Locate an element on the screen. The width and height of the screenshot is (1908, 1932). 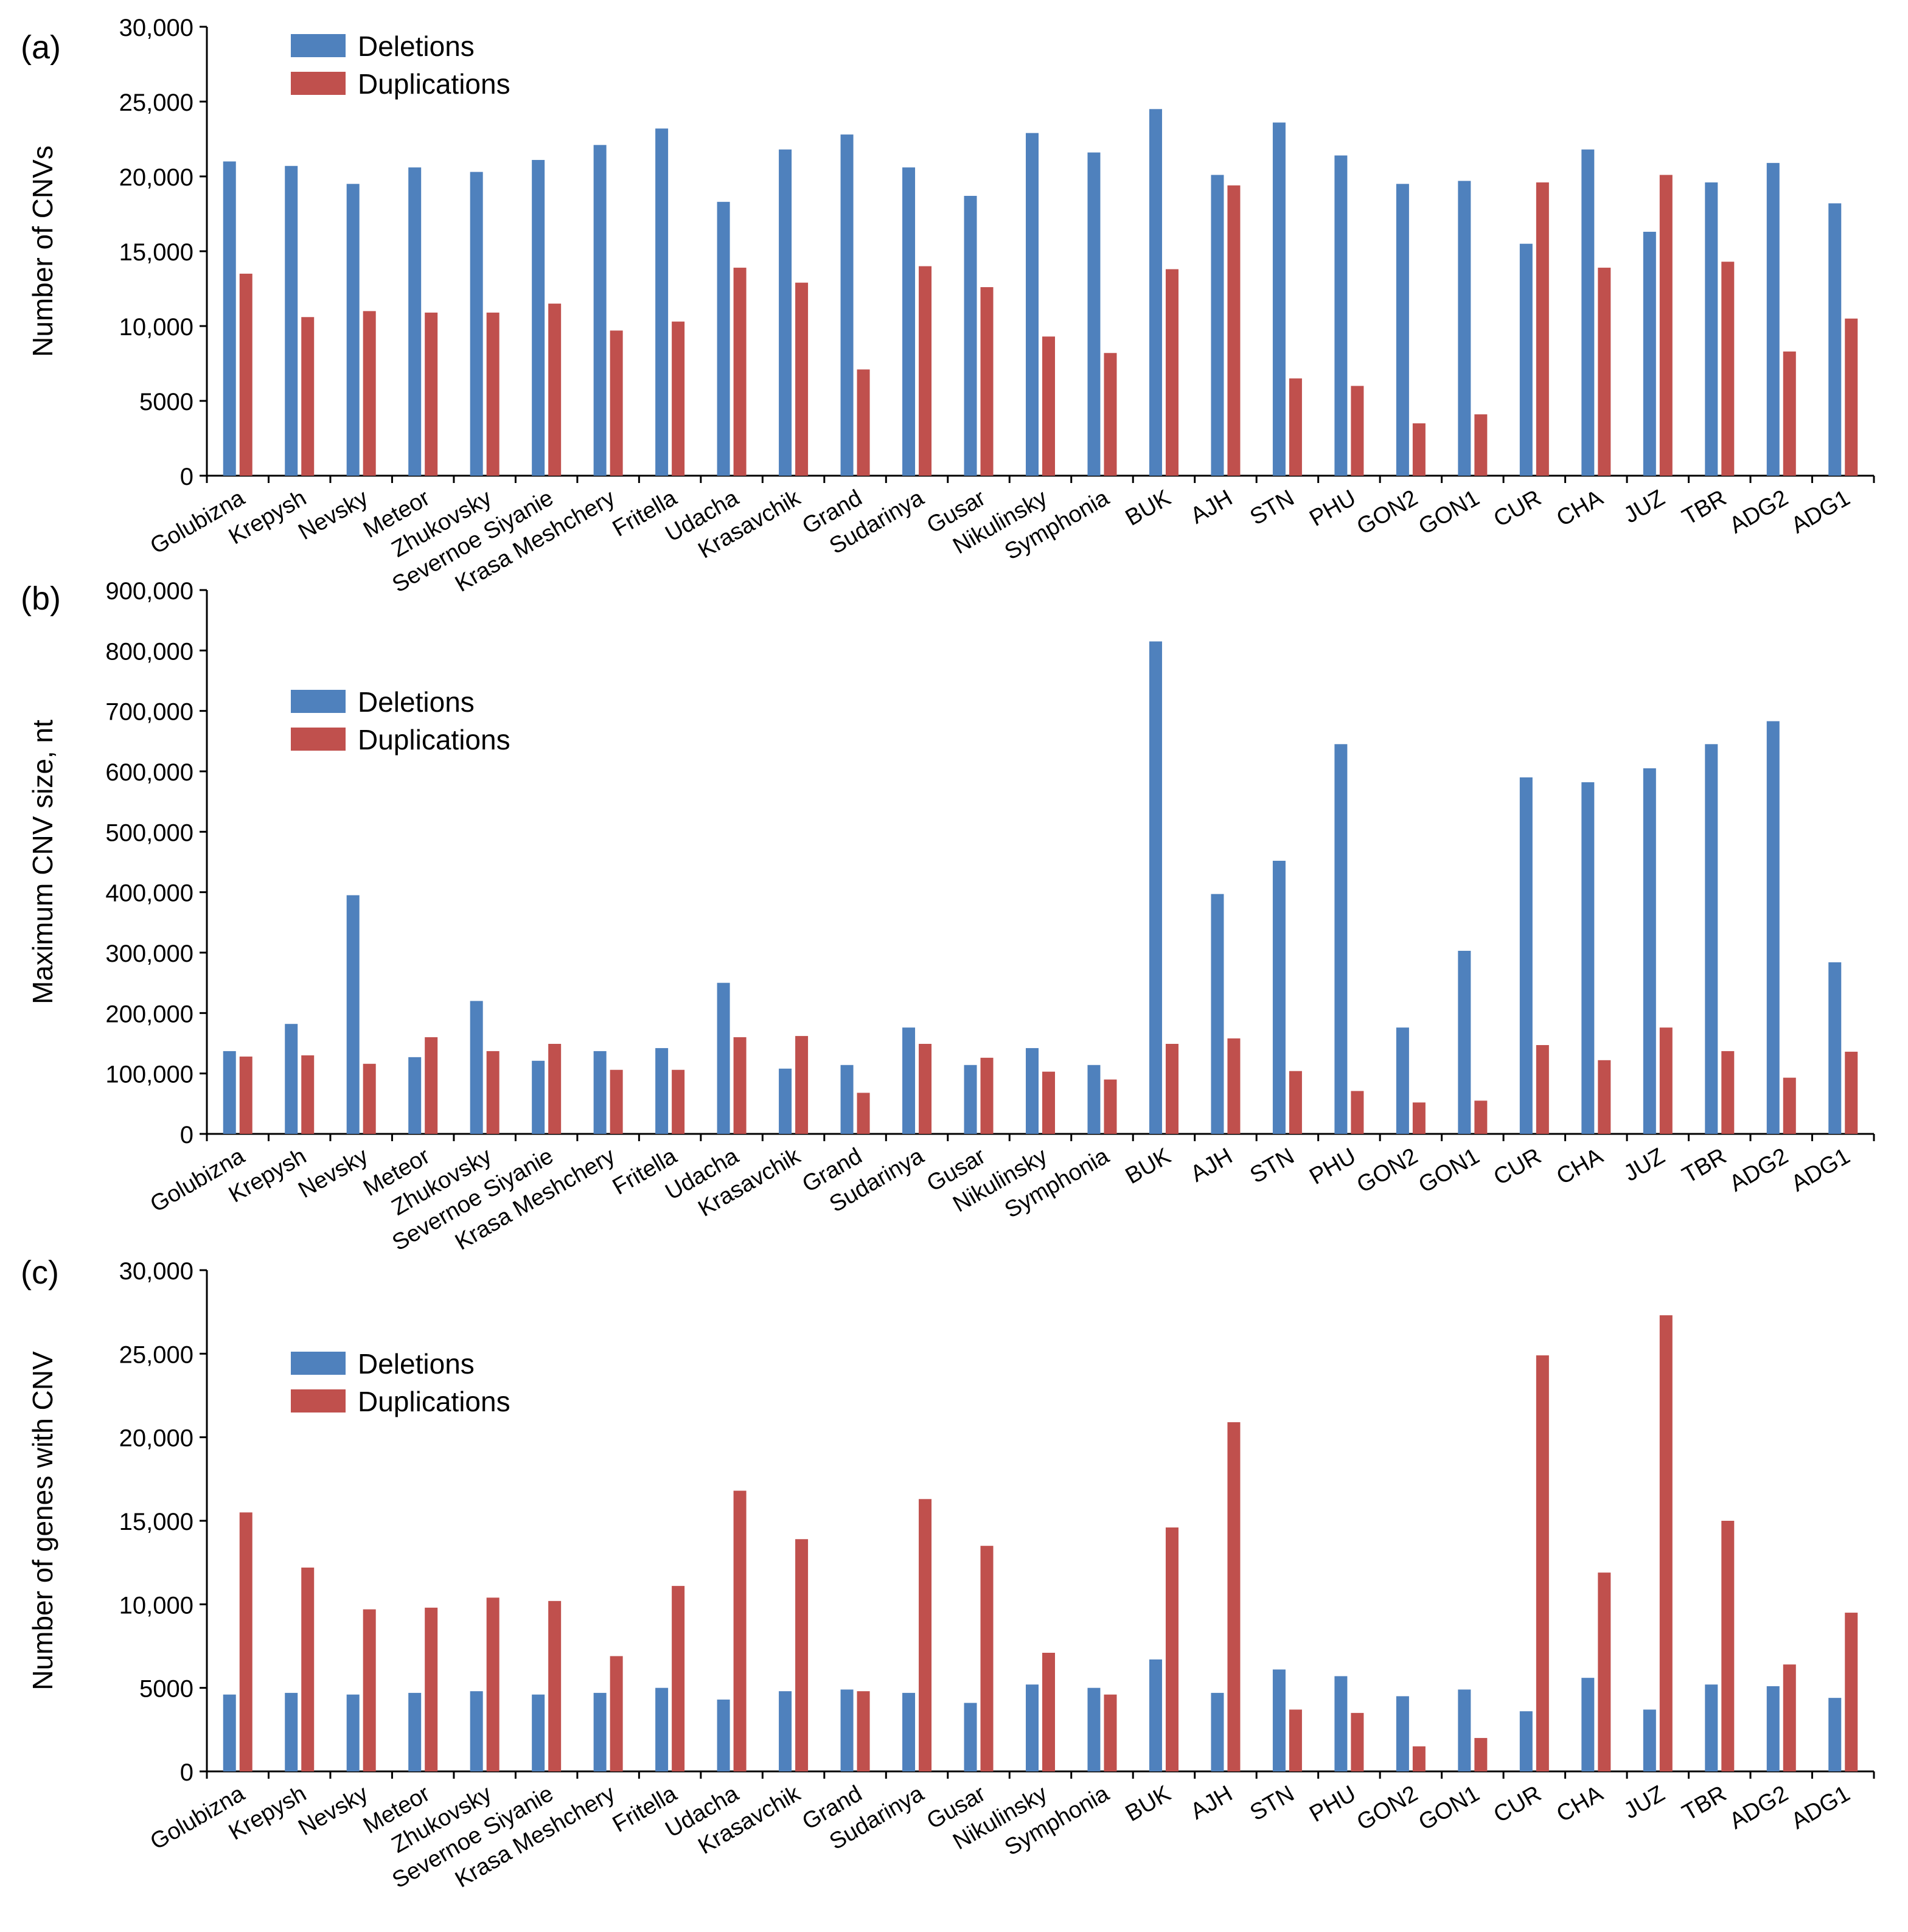
x-tick-label: GON2 is located at coordinates (1387, 512).